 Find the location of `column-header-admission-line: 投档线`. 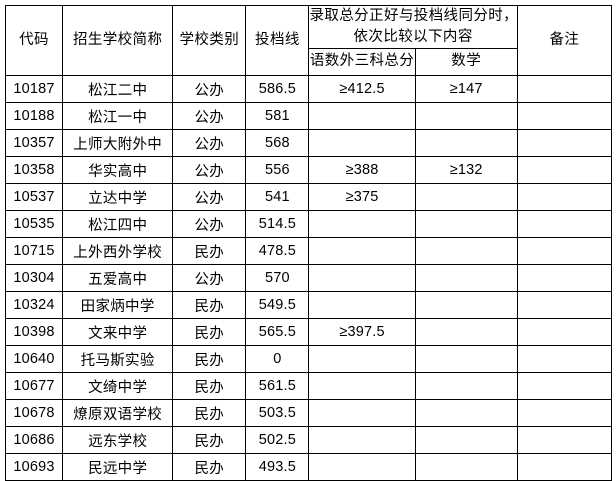

column-header-admission-line: 投档线 is located at coordinates (277, 40).